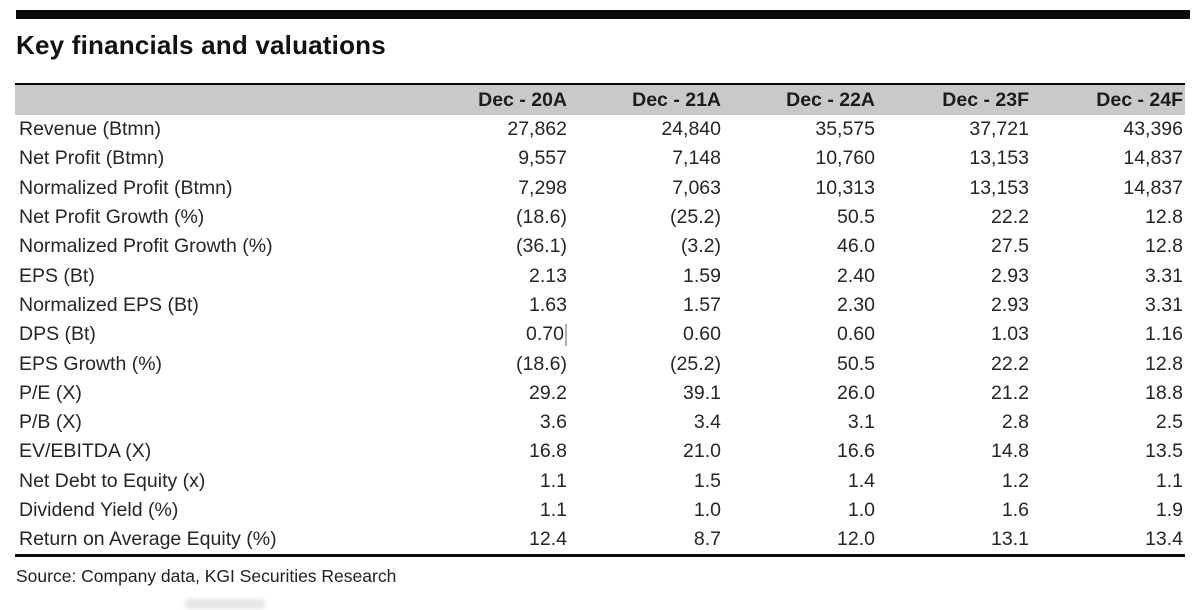 This screenshot has width=1200, height=610. I want to click on table-row: P/B (X) 3.6 3.4 3.1 2.8 2.5, so click(600, 422).